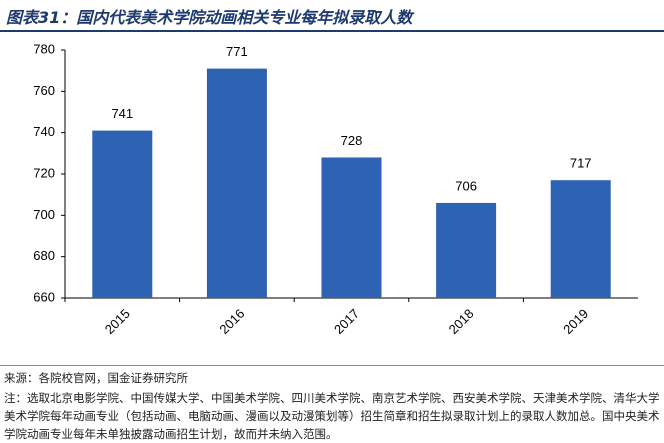 This screenshot has height=443, width=664. I want to click on y-tick-label: 780, so click(44, 48).